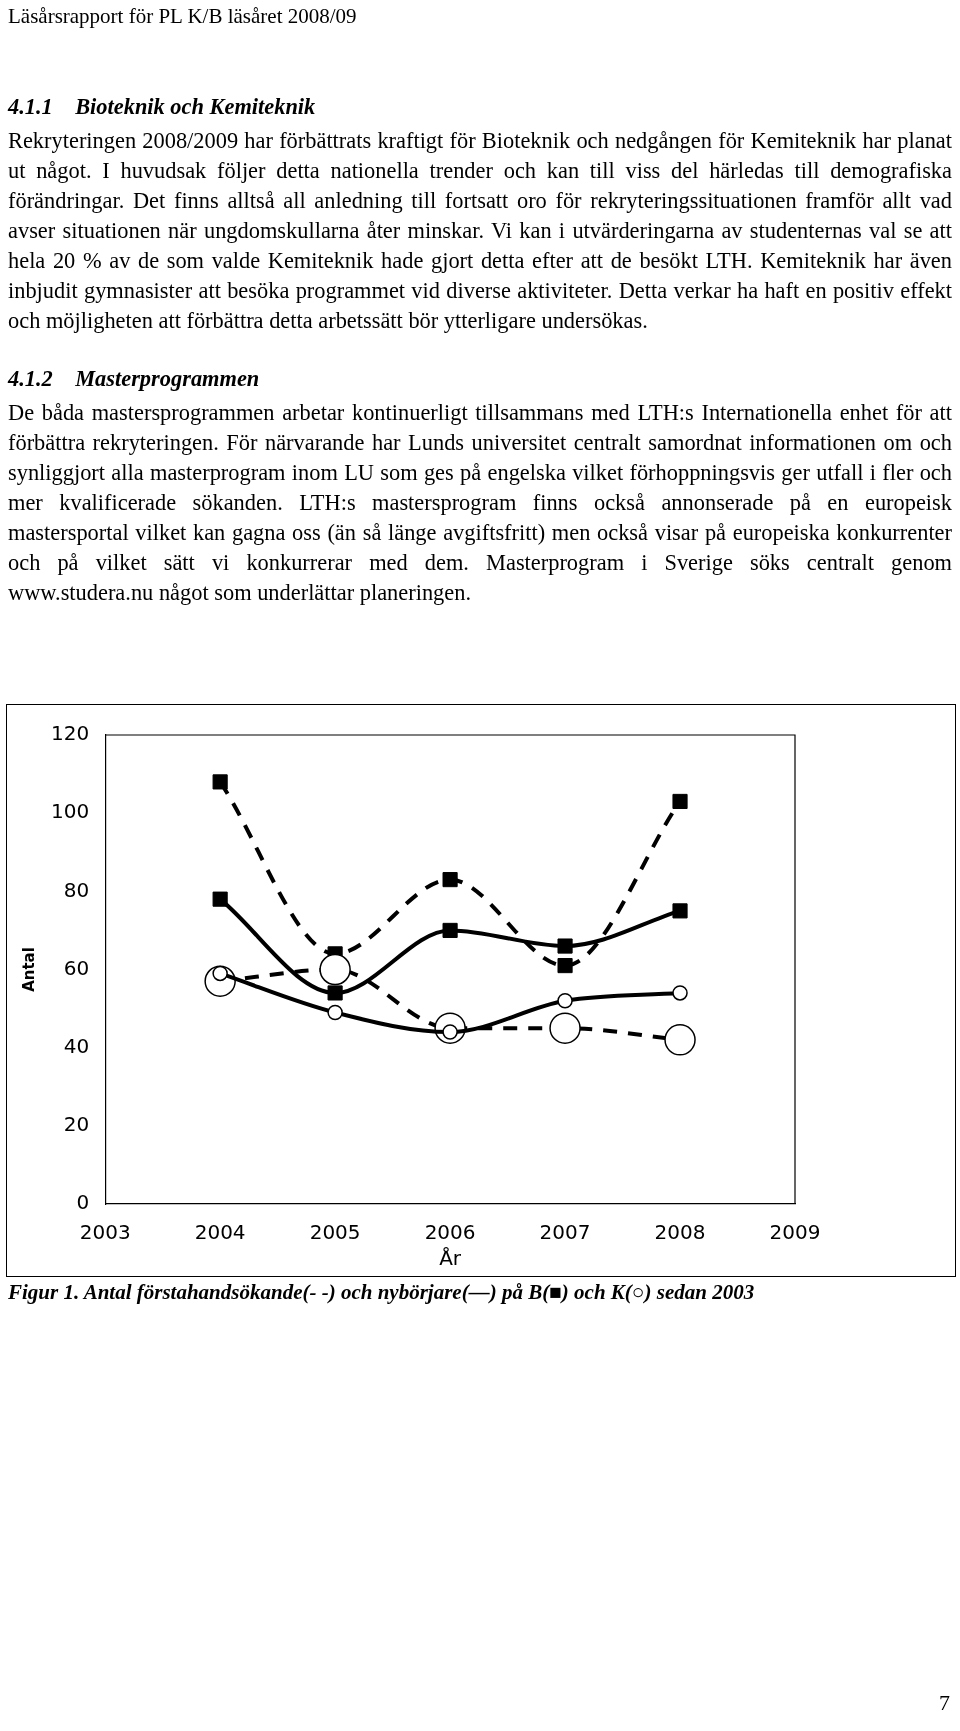  What do you see at coordinates (450, 1258) in the screenshot?
I see `x-axis-title: År` at bounding box center [450, 1258].